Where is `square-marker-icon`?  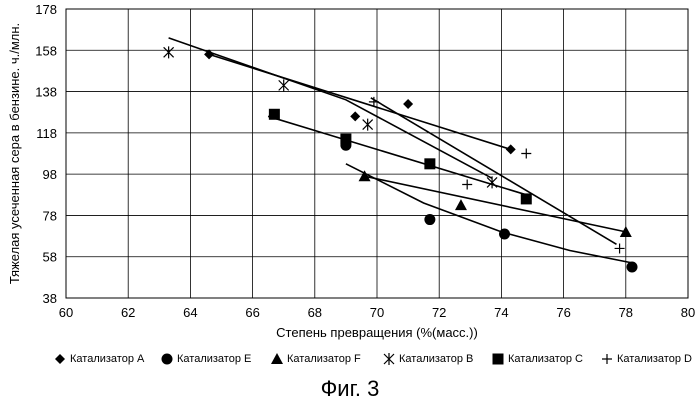
square-marker-icon is located at coordinates (498, 359).